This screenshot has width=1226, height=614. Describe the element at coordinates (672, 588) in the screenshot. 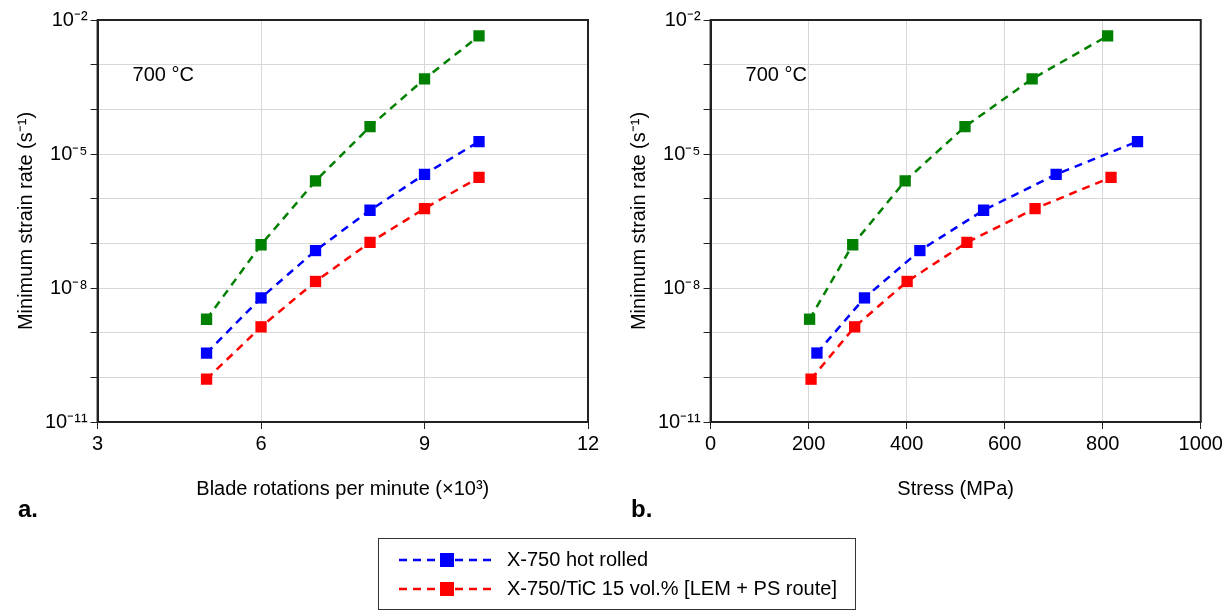

I see `legend-label: X-750/TiC 15 vol.% [LEM + PS route]` at that location.